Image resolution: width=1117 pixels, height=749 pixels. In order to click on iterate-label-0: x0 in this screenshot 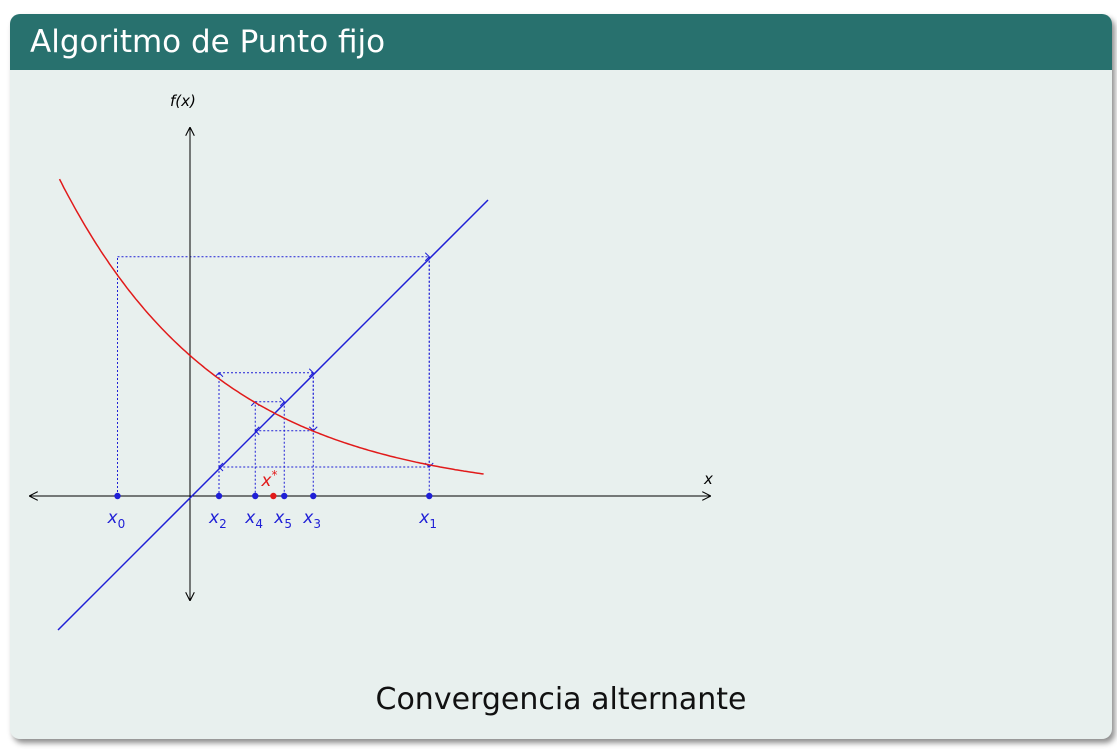, I will do `click(116, 519)`.